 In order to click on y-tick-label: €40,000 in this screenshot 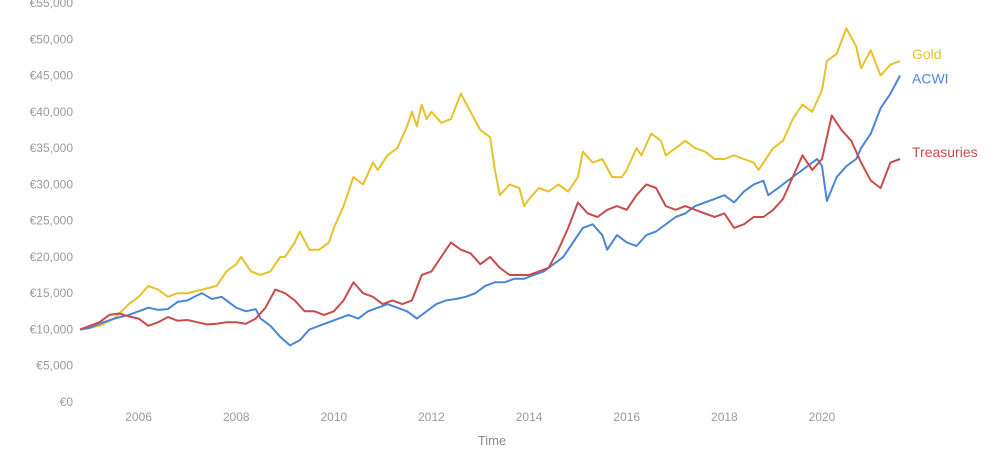, I will do `click(52, 112)`.